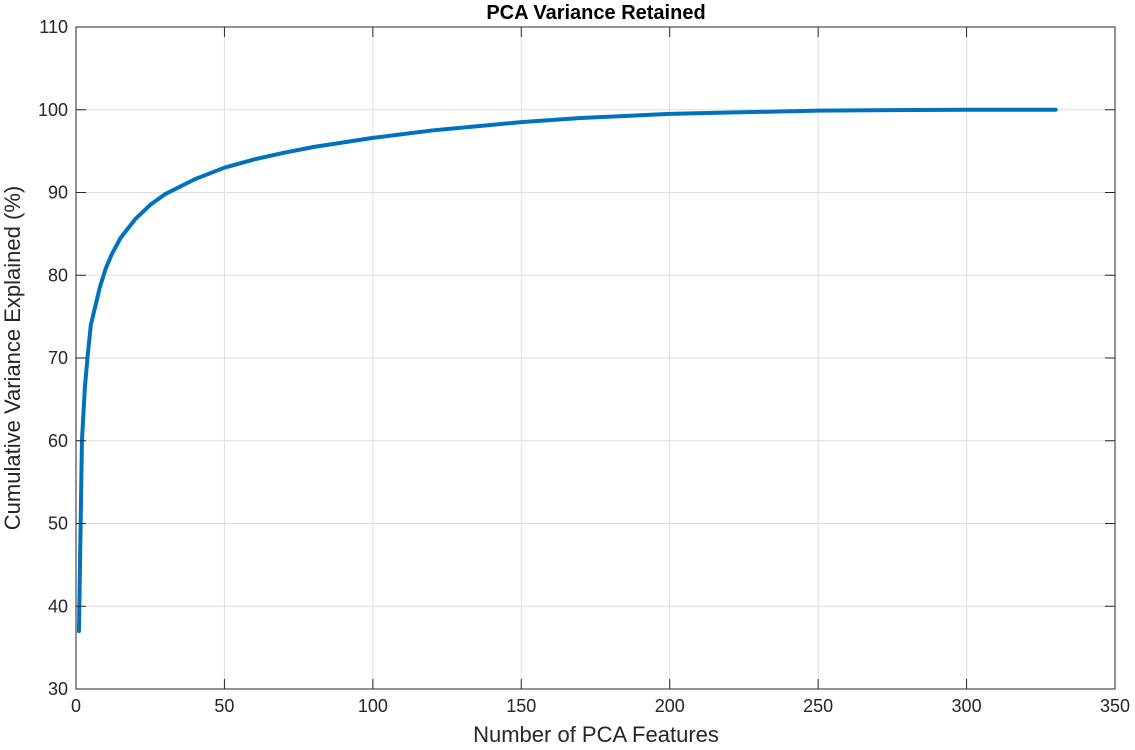 The width and height of the screenshot is (1135, 750). I want to click on y-tick-label: 50, so click(58, 524).